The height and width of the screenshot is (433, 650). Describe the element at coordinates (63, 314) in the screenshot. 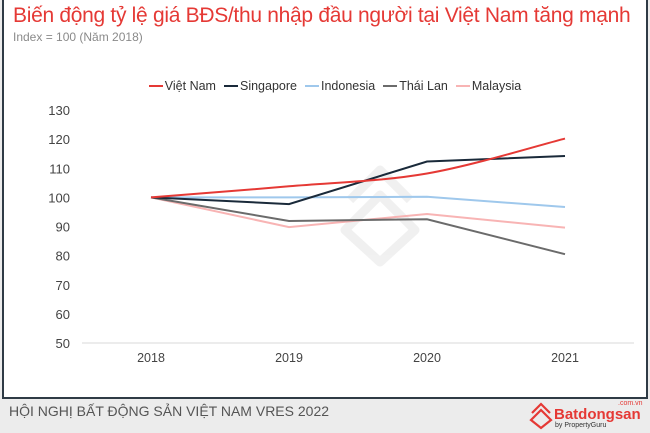

I see `y-tick-label: 60` at that location.